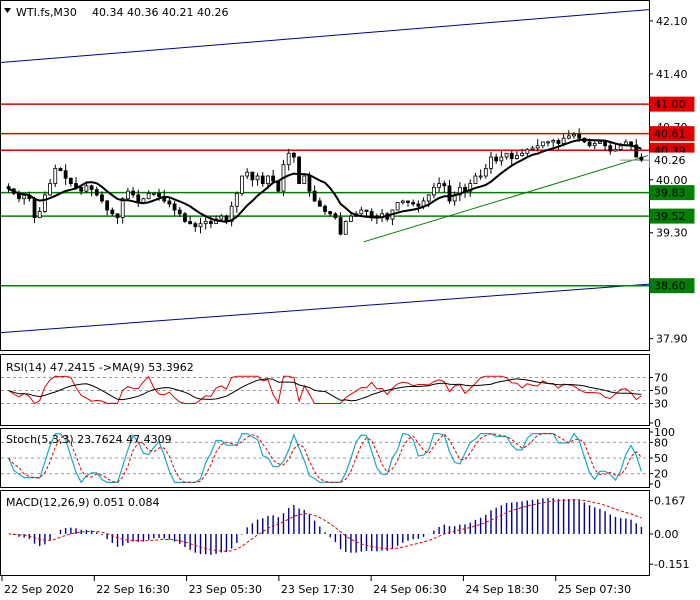 The width and height of the screenshot is (700, 600). I want to click on macd-panel-frame, so click(325, 533).